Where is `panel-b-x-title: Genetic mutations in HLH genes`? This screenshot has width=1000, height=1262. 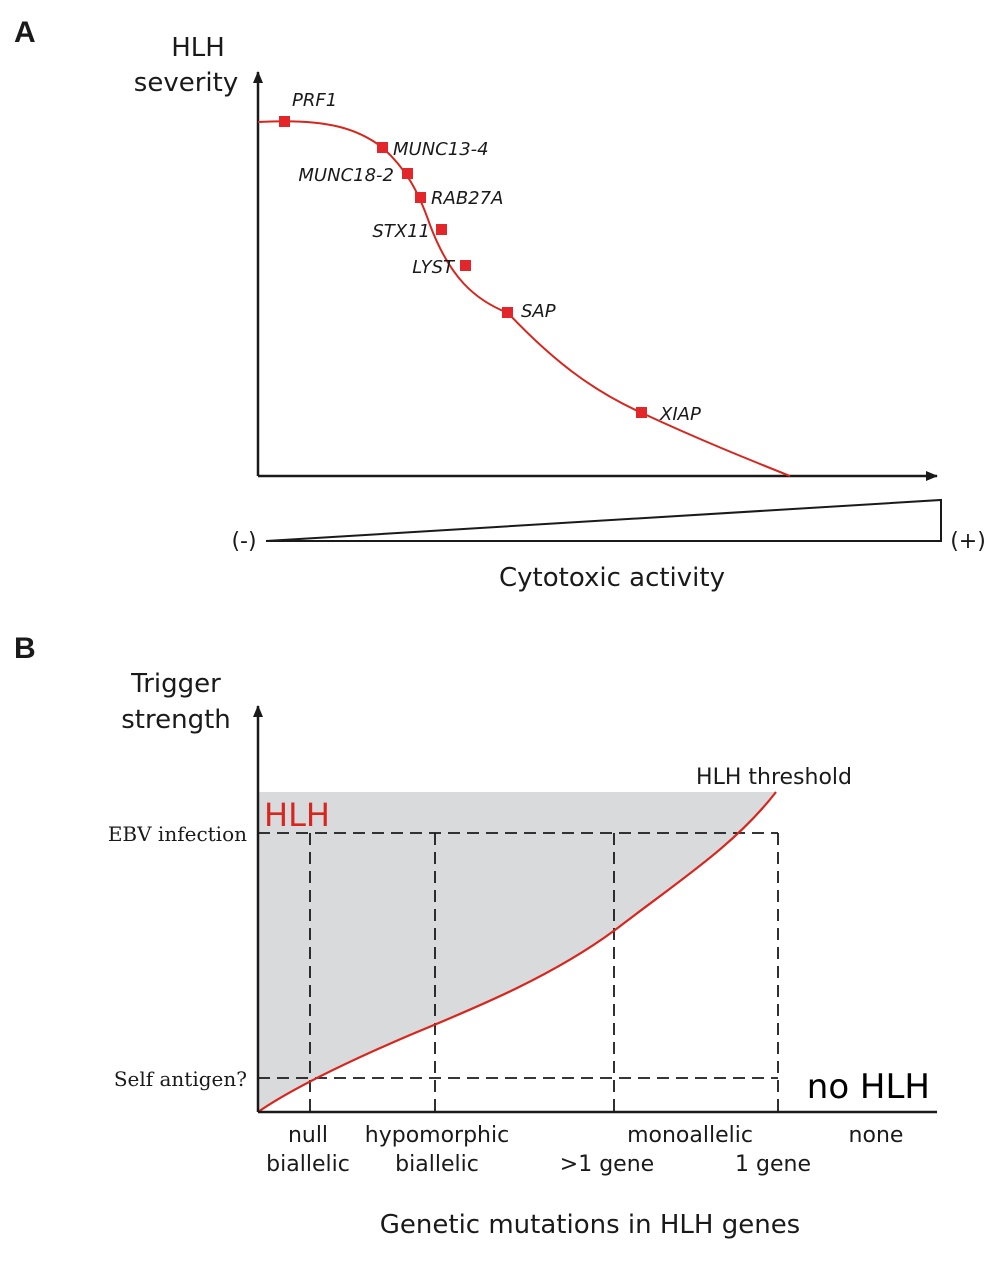
panel-b-x-title: Genetic mutations in HLH genes is located at coordinates (590, 1225).